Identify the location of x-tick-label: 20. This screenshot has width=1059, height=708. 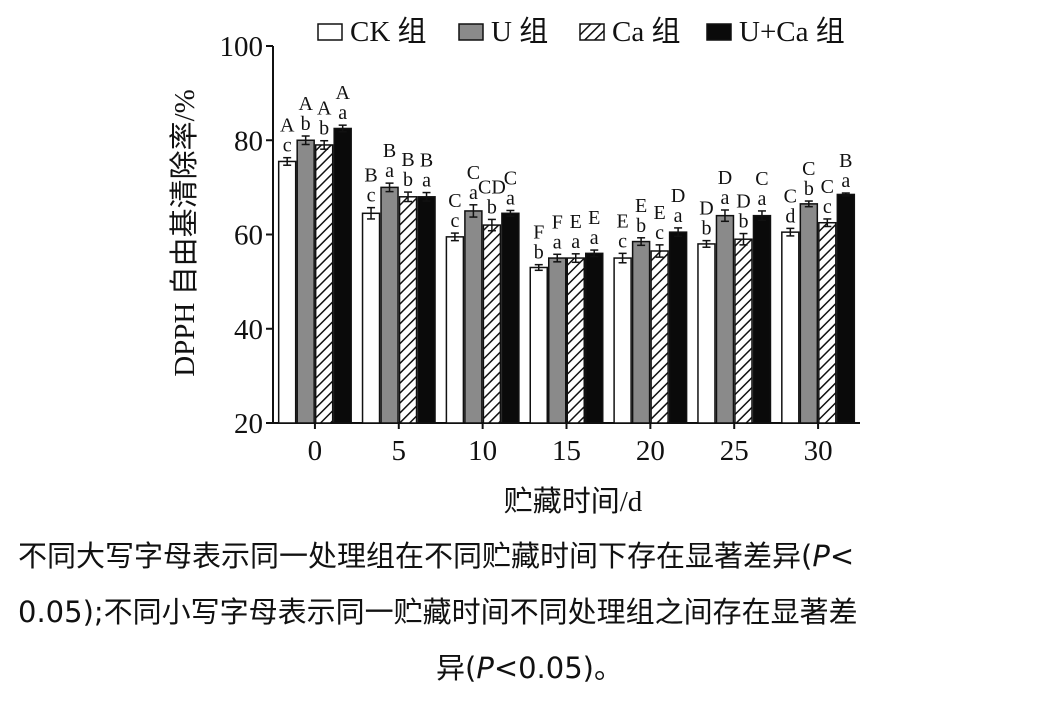
(650, 451).